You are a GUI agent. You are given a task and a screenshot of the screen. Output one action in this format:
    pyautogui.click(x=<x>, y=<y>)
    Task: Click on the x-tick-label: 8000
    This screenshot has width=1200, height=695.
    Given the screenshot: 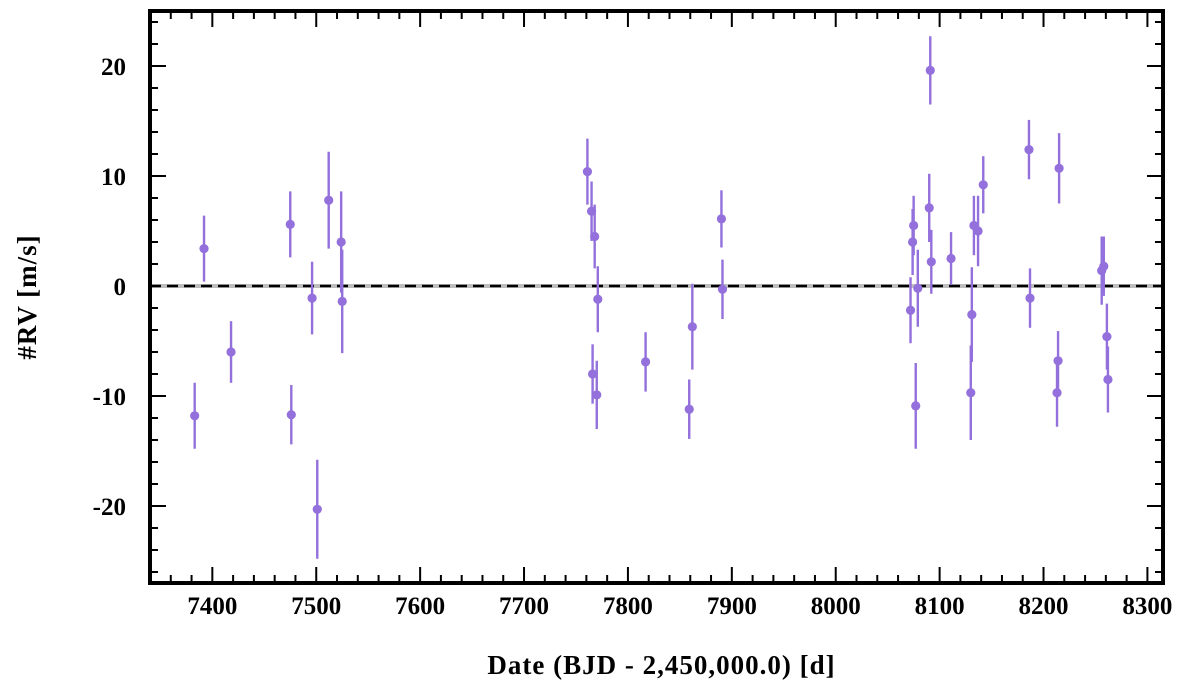 What is the action you would take?
    pyautogui.click(x=836, y=606)
    